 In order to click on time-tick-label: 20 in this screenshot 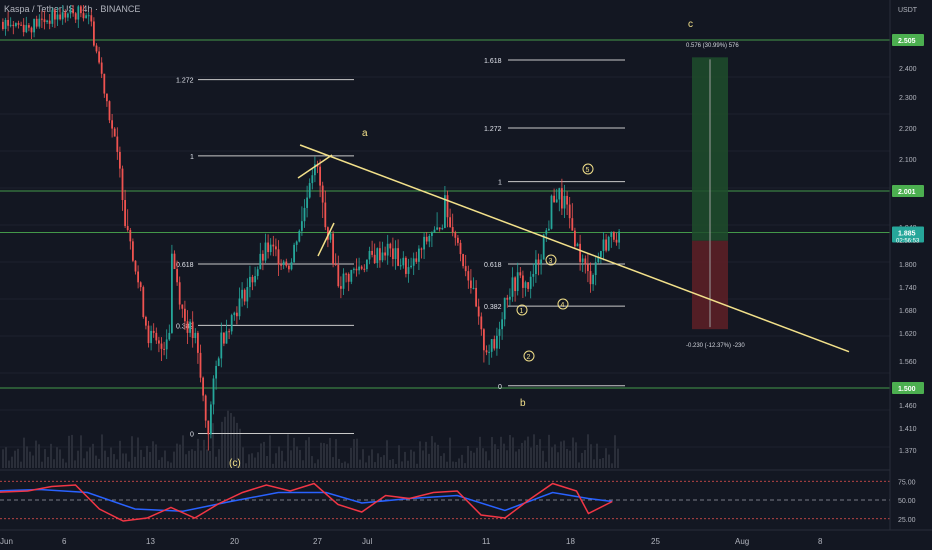, I will do `click(234, 541)`.